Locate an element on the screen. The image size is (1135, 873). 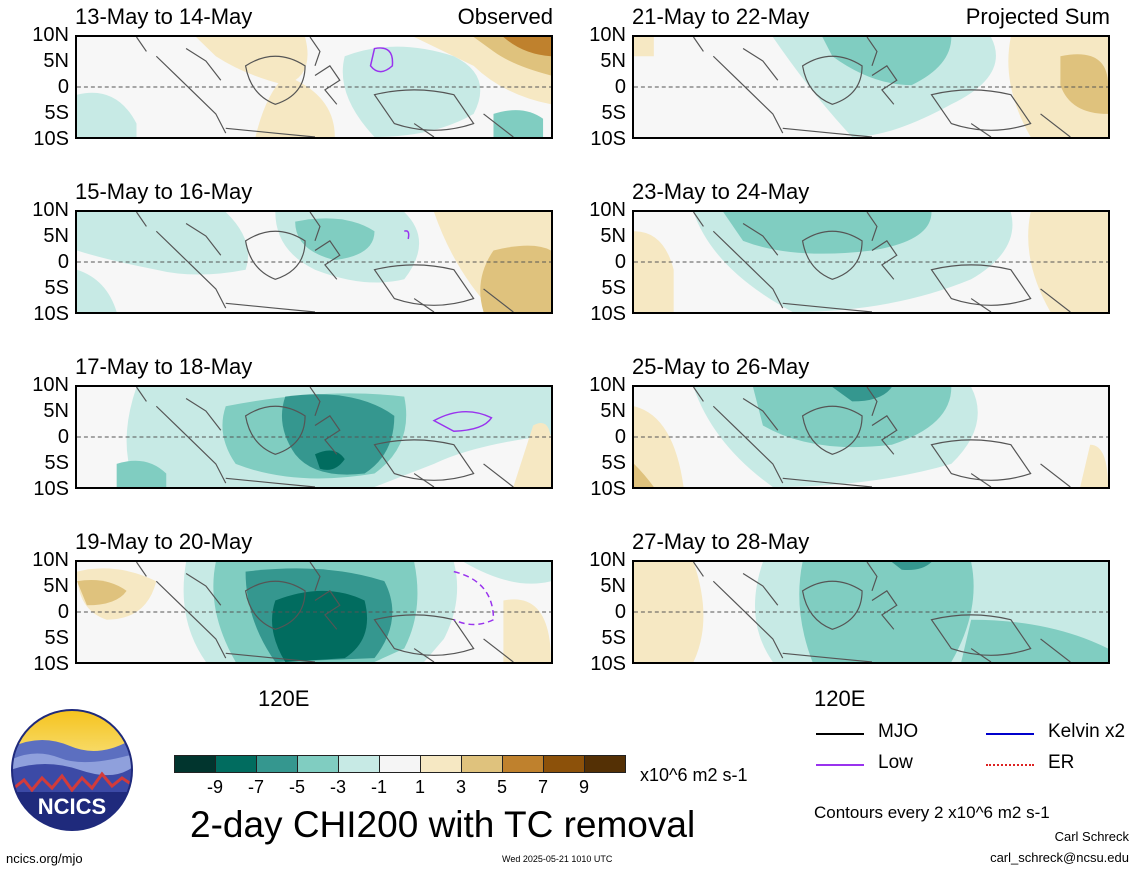
panel-title: 23-May to 24-May is located at coordinates (721, 191).